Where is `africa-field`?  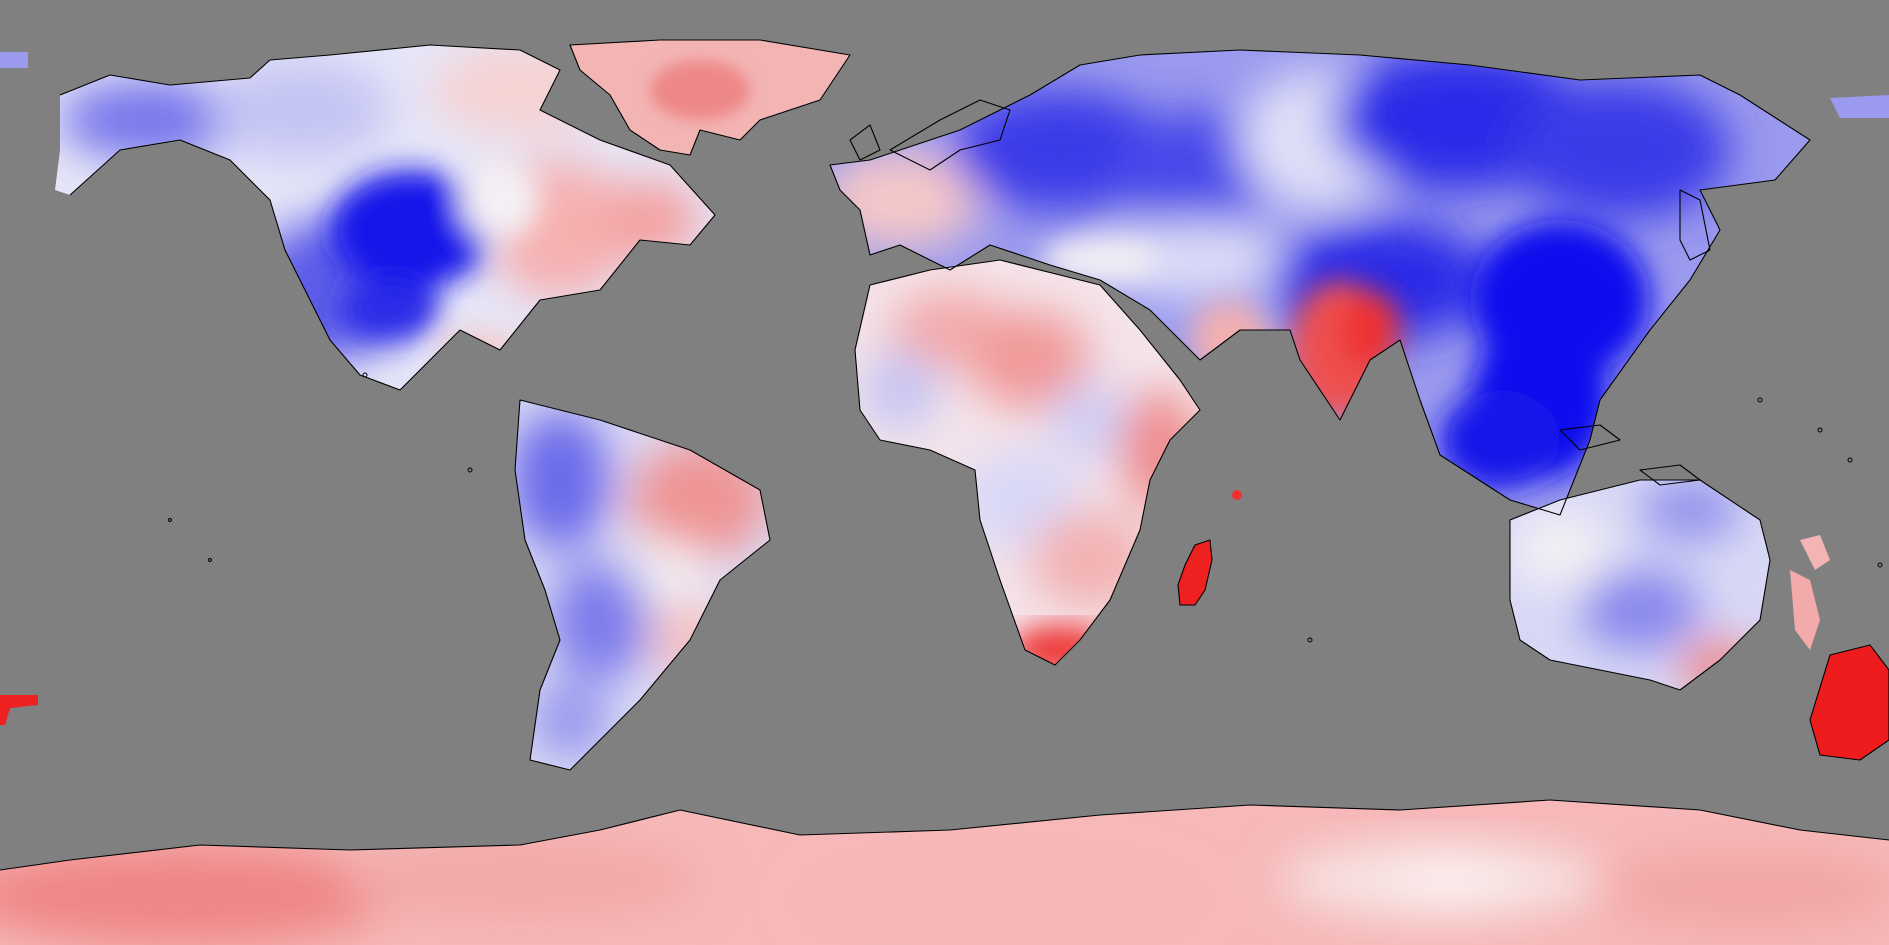
africa-field is located at coordinates (1027, 462).